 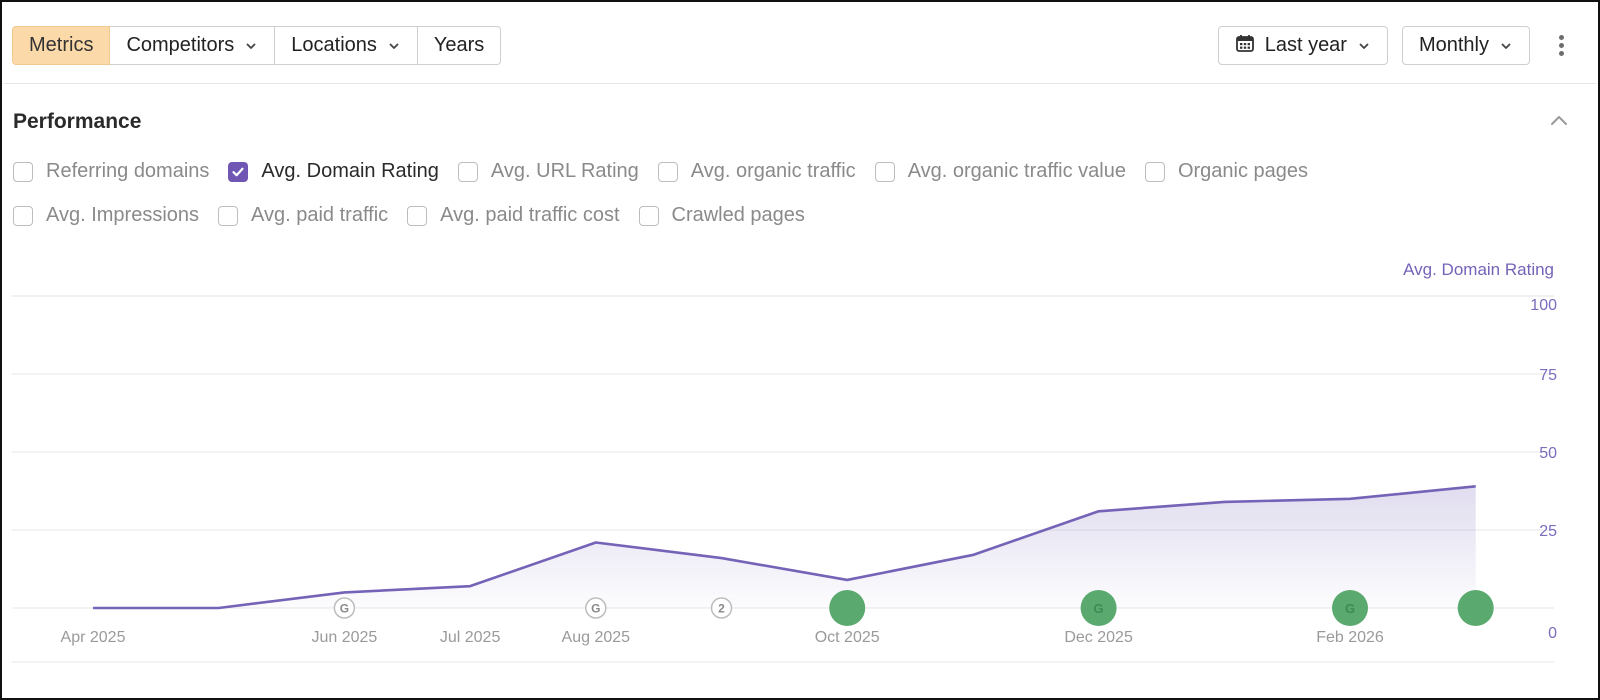 What do you see at coordinates (77, 121) in the screenshot?
I see `section-title: Performance` at bounding box center [77, 121].